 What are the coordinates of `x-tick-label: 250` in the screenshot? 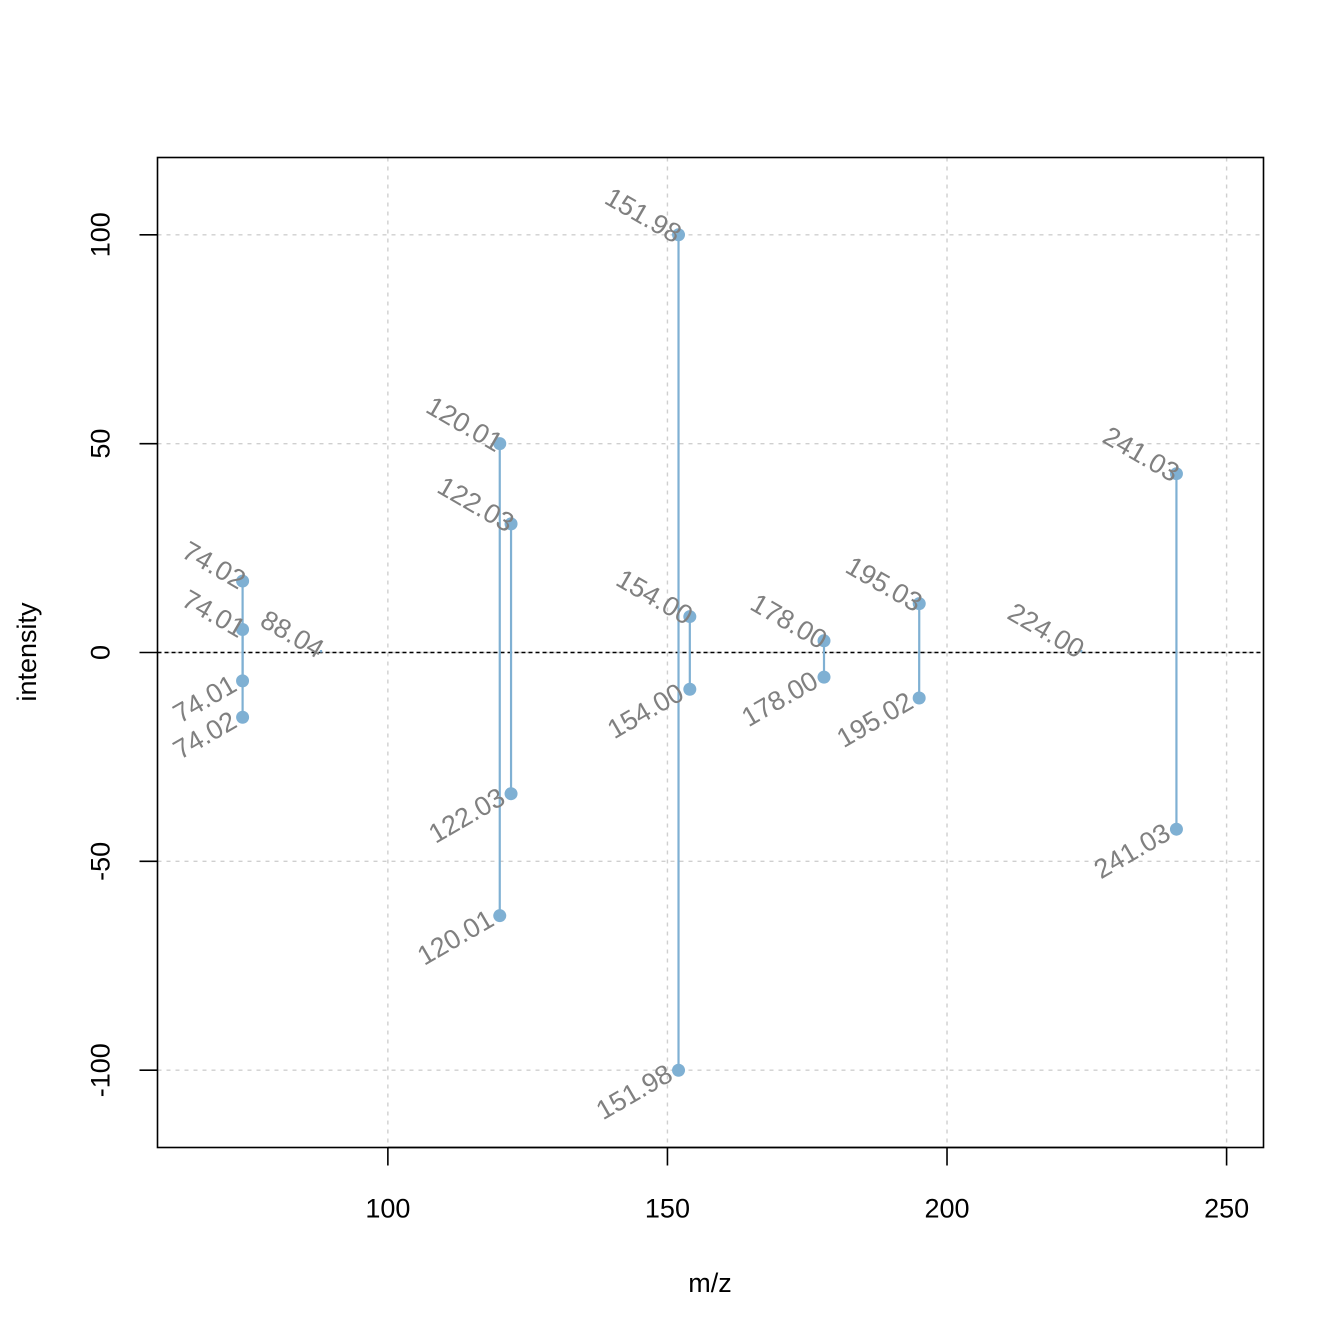 It's located at (1226, 1209).